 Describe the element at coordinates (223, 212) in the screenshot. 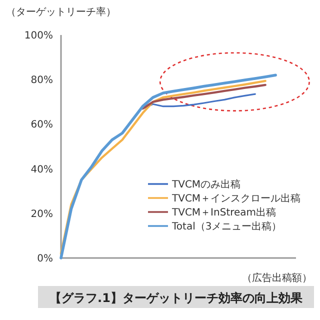

I see `legend-label: TVCM＋InStream出稿` at that location.